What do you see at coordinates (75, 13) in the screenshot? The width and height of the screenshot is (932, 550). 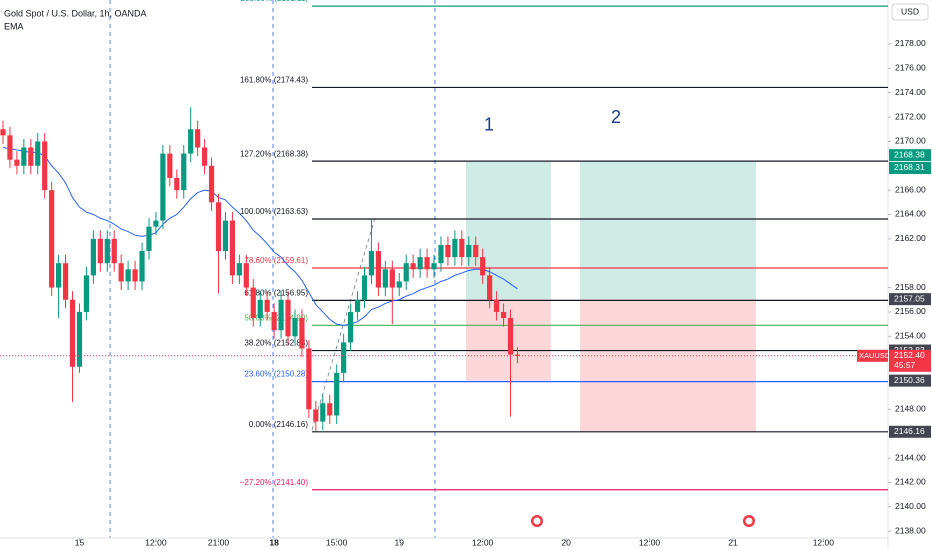 I see `chart-title: Gold Spot / U.S. Dollar, 1h, OANDA` at bounding box center [75, 13].